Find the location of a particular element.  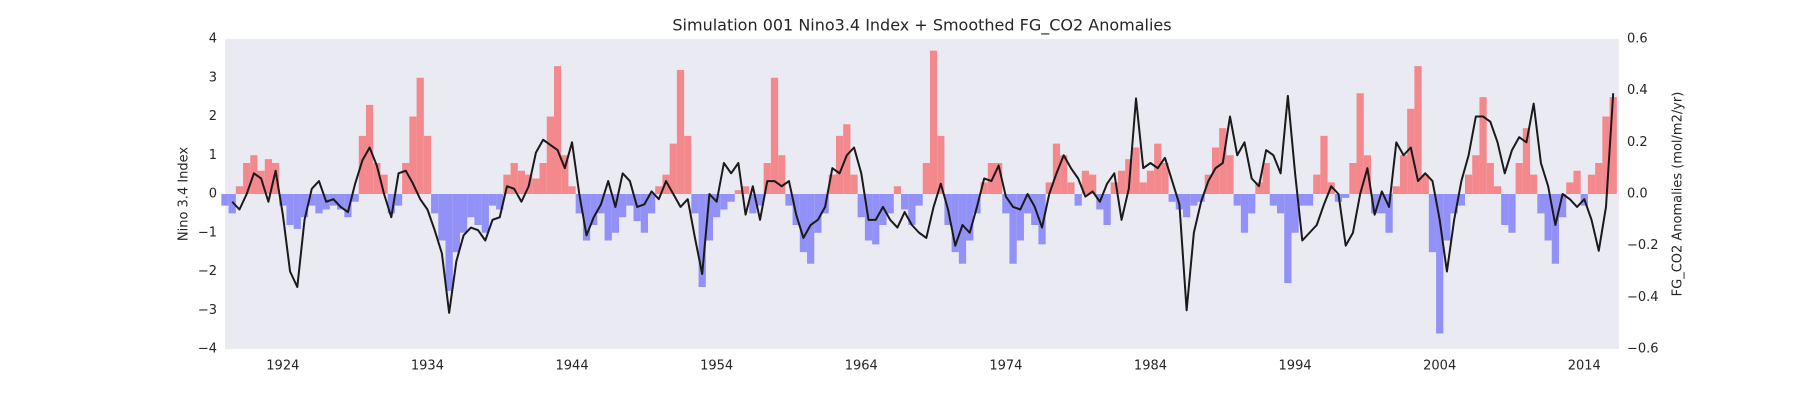

x-tick-label: 1964 is located at coordinates (861, 366).